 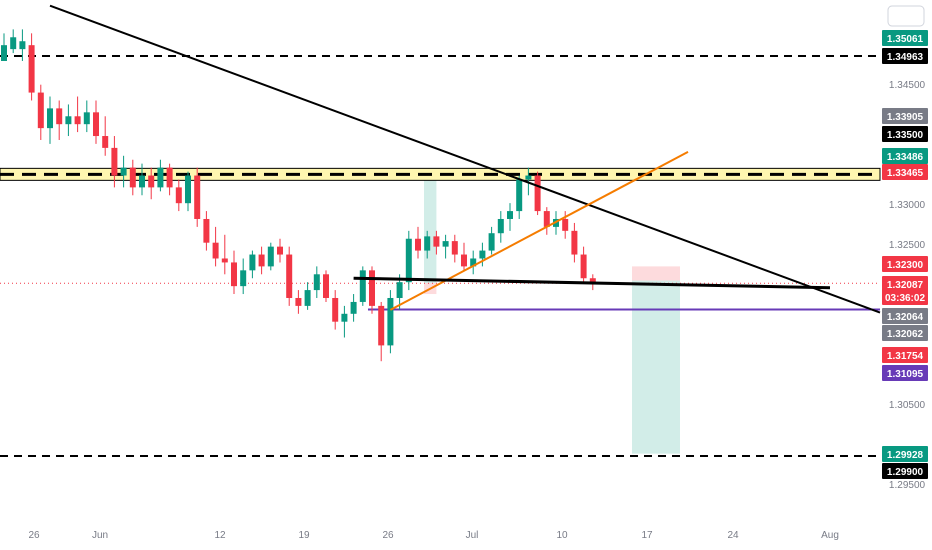 What do you see at coordinates (562, 535) in the screenshot?
I see `x-tick-label: 10` at bounding box center [562, 535].